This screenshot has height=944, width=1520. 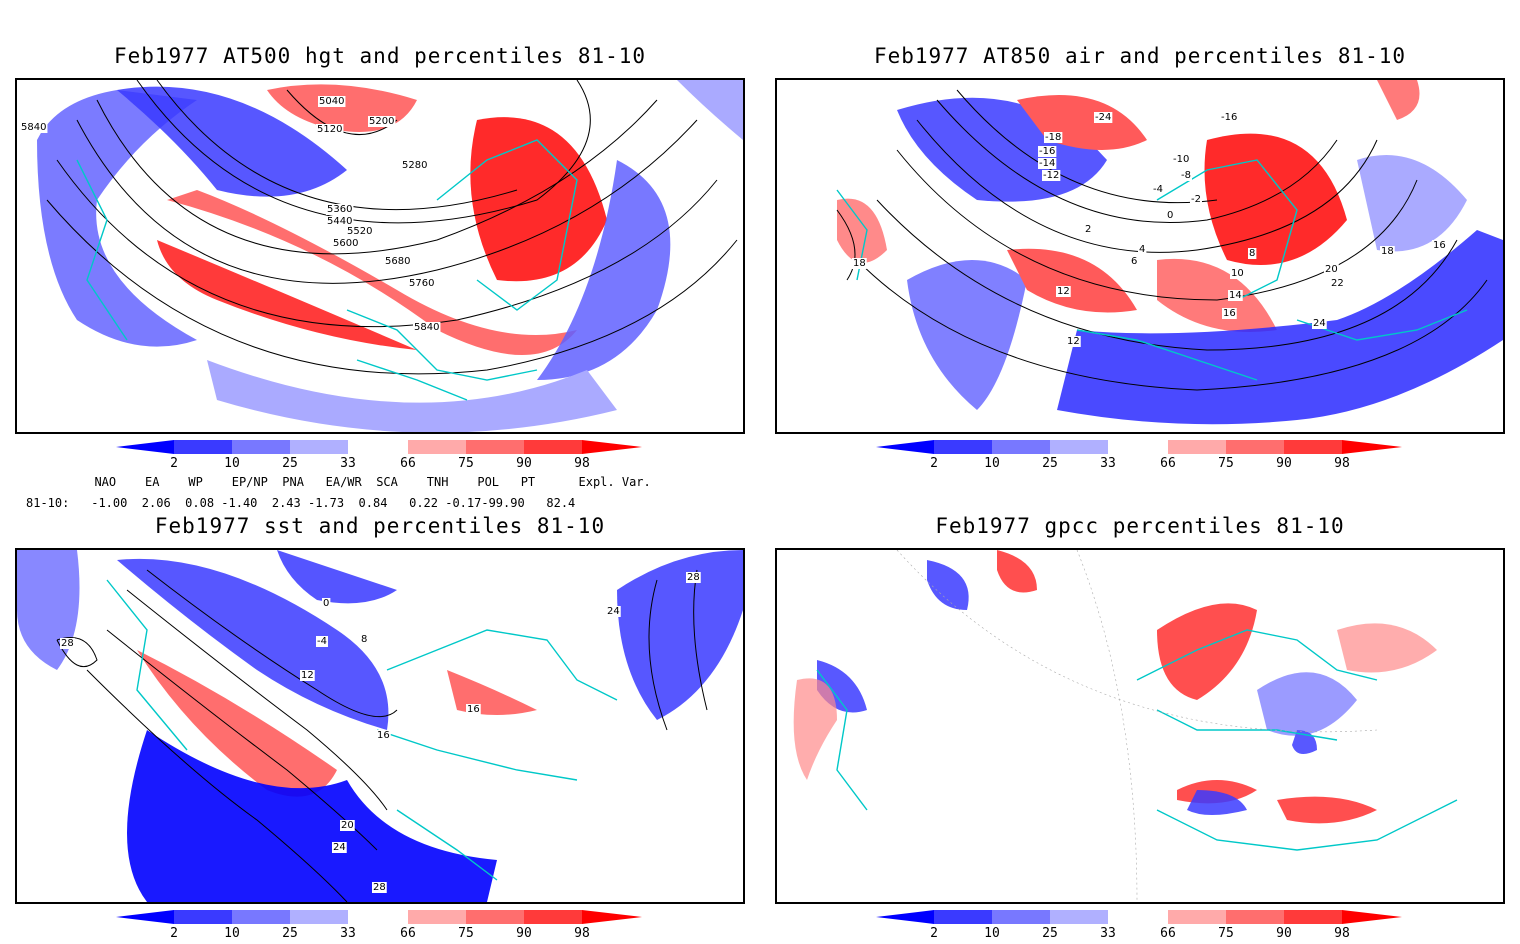 I want to click on contour-label: -24, so click(x=1103, y=117).